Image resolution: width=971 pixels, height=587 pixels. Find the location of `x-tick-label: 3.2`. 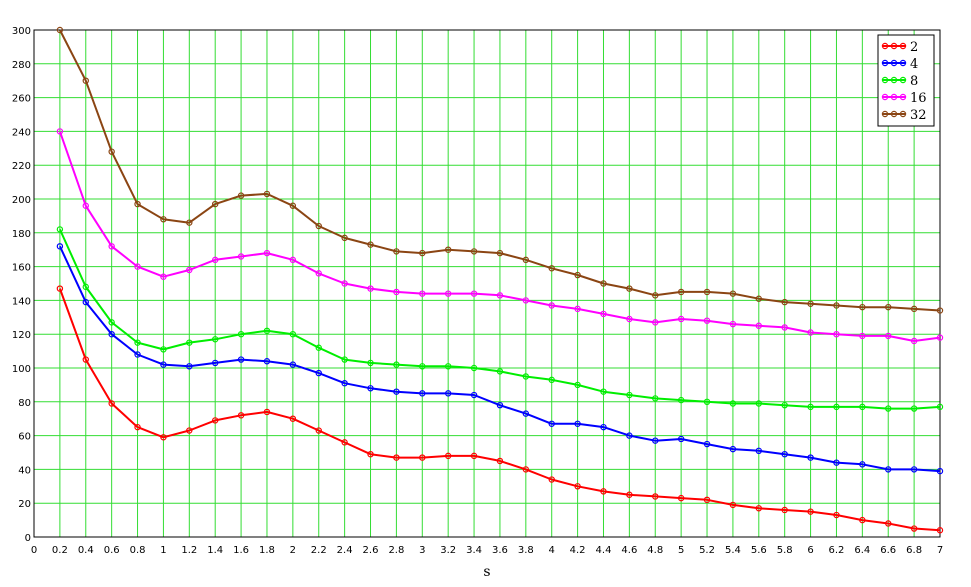

x-tick-label: 3.2 is located at coordinates (448, 550).